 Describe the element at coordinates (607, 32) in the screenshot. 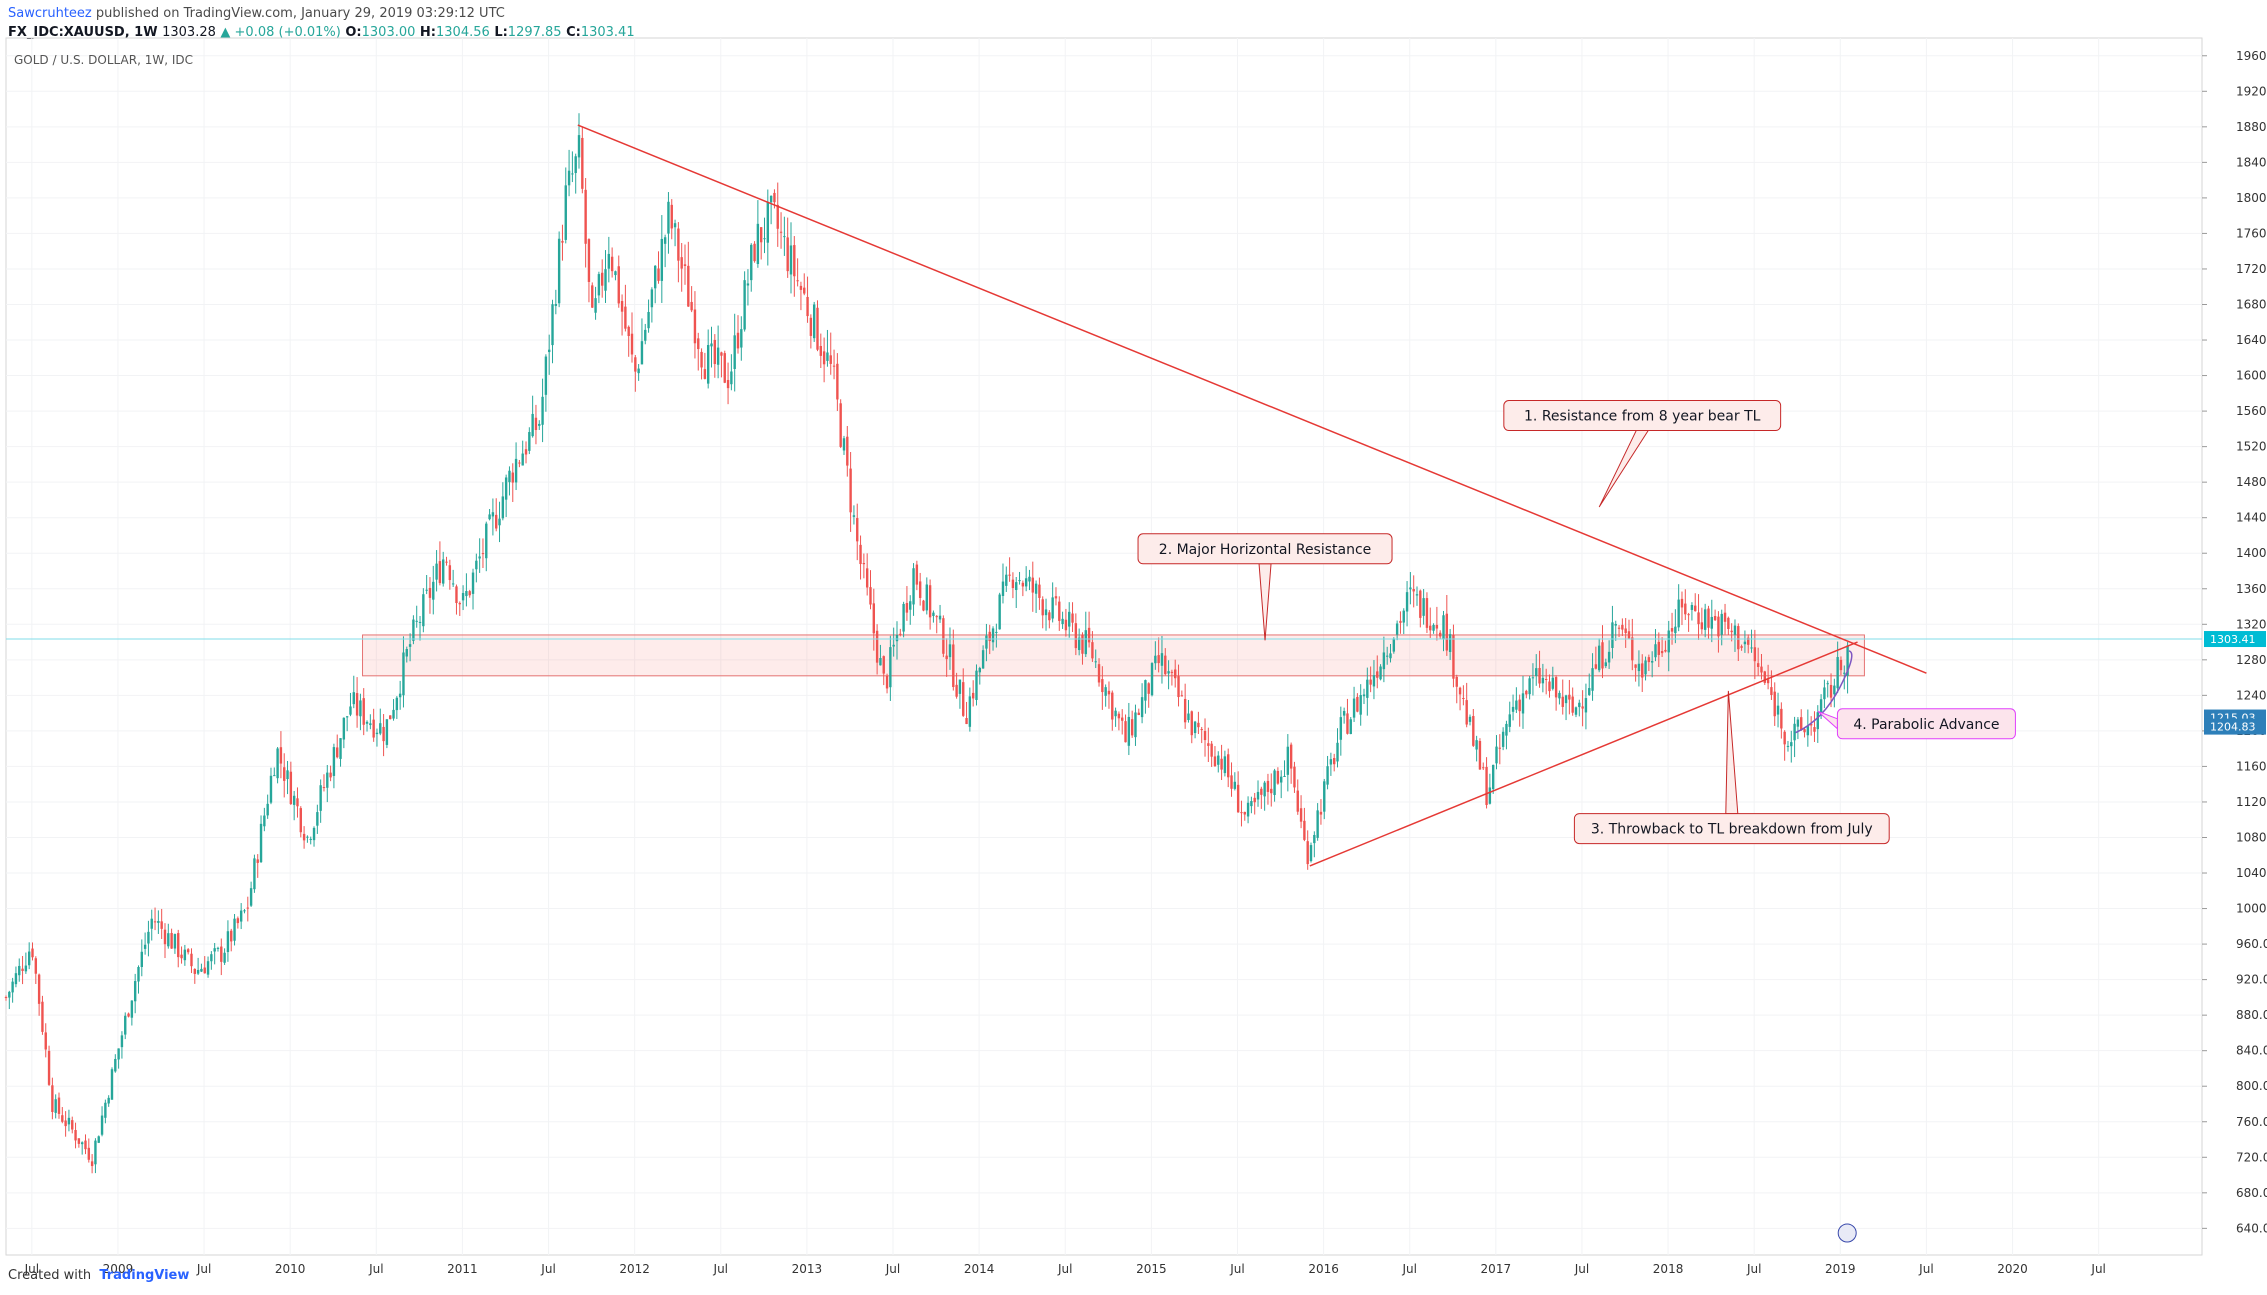

I see `close-value: 1303.41` at that location.